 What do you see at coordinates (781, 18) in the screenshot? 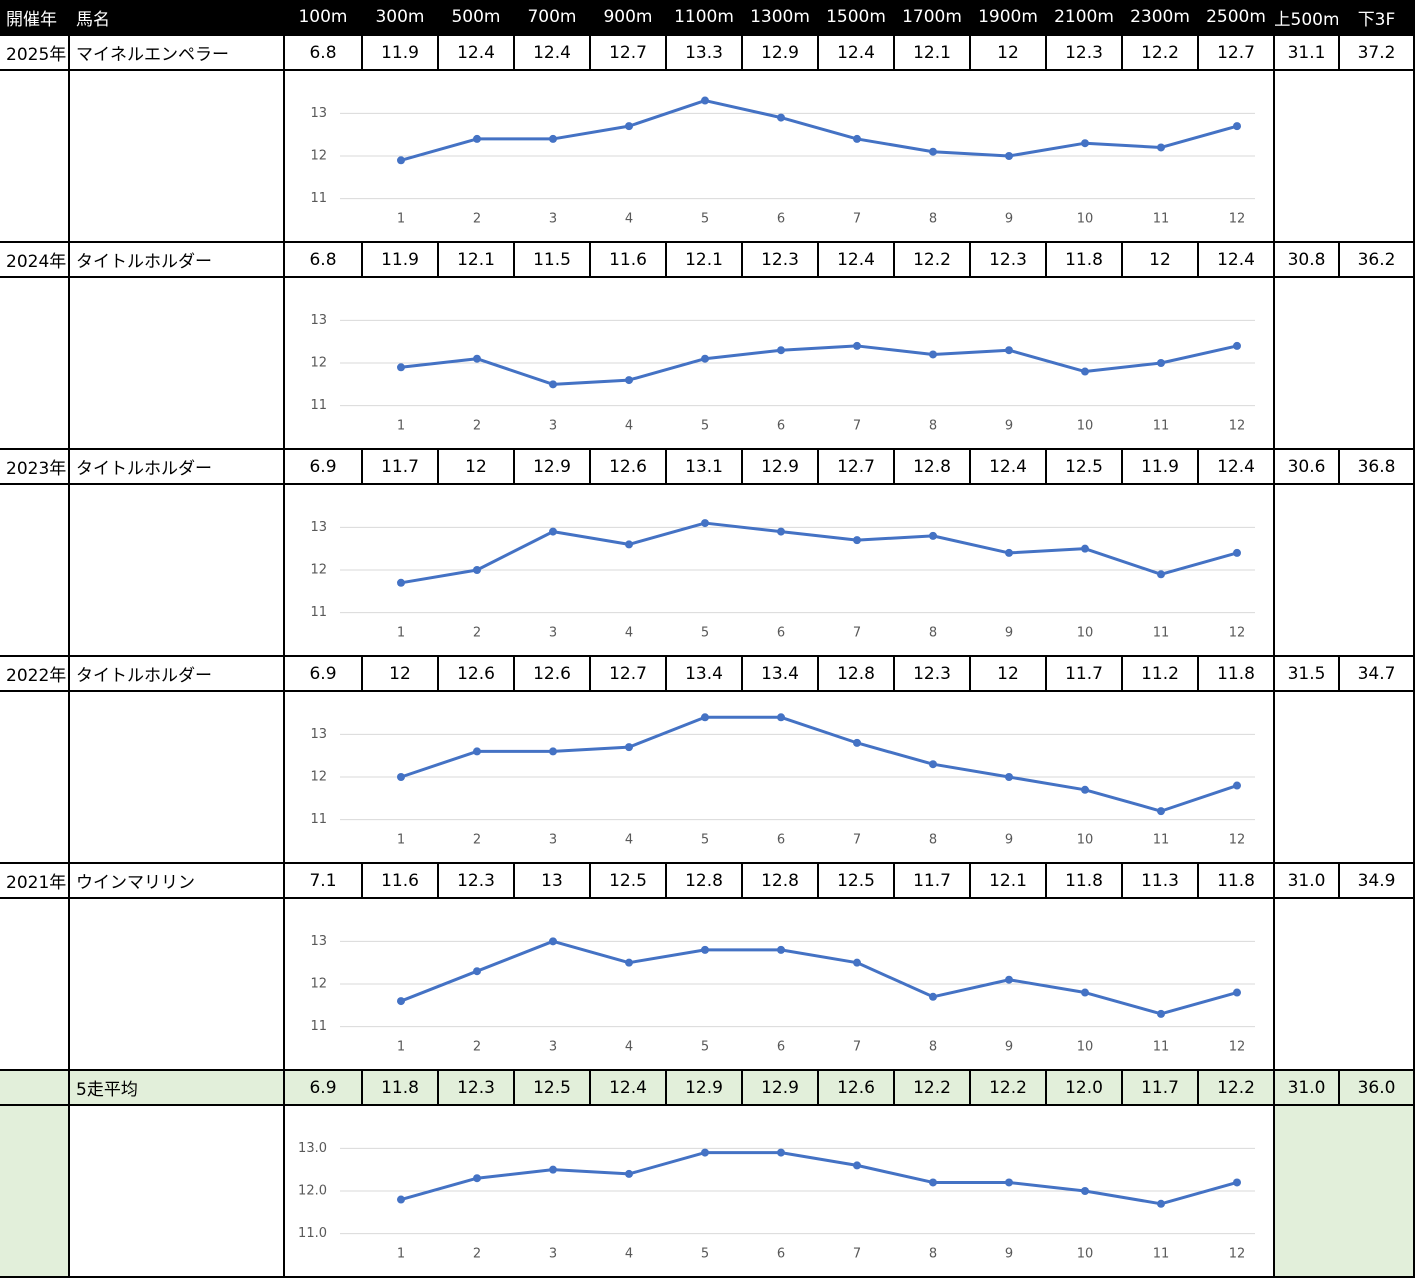
I see `header-cell: 1300m` at bounding box center [781, 18].